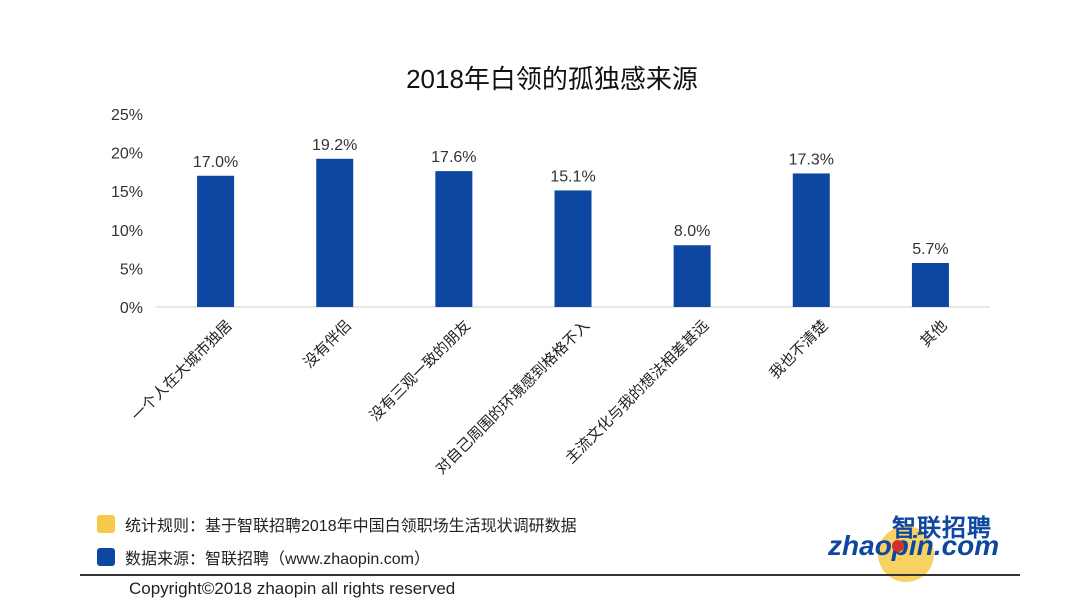  I want to click on y-tick-label: 20%, so click(127, 154).